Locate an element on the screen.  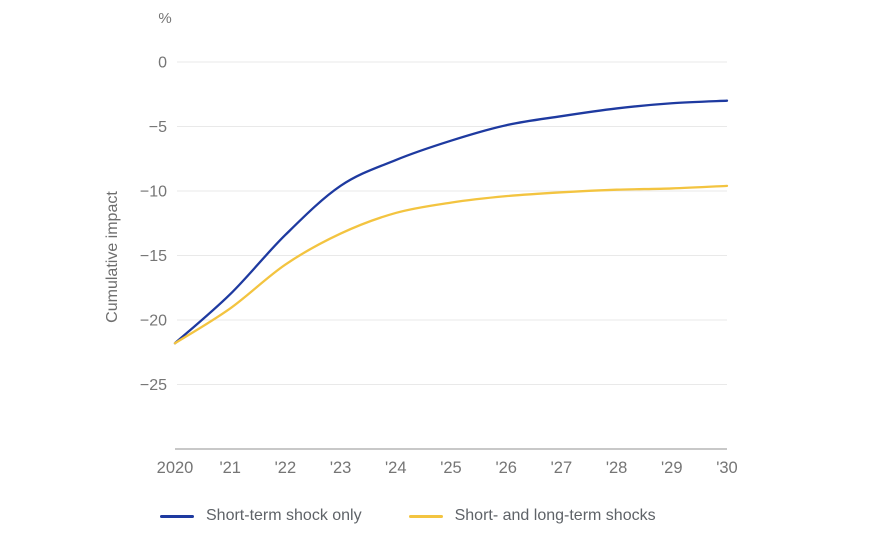
y-tick-label: 0 is located at coordinates (162, 63).